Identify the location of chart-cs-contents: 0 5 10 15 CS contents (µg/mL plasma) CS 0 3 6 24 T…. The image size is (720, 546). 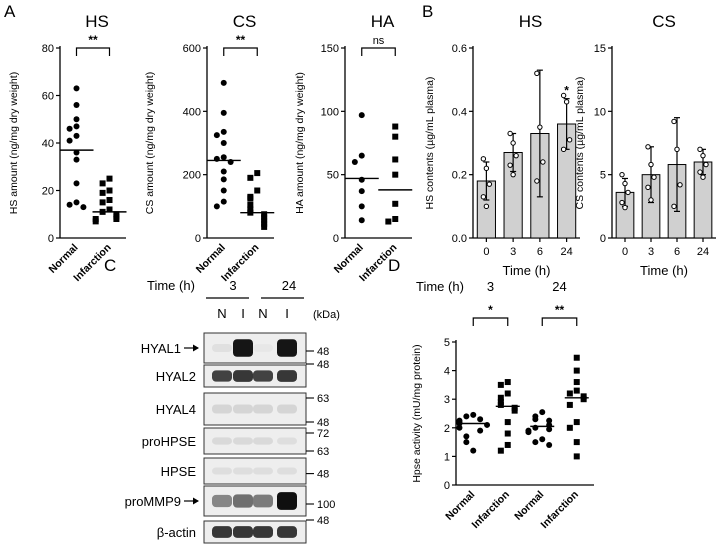
(645, 145).